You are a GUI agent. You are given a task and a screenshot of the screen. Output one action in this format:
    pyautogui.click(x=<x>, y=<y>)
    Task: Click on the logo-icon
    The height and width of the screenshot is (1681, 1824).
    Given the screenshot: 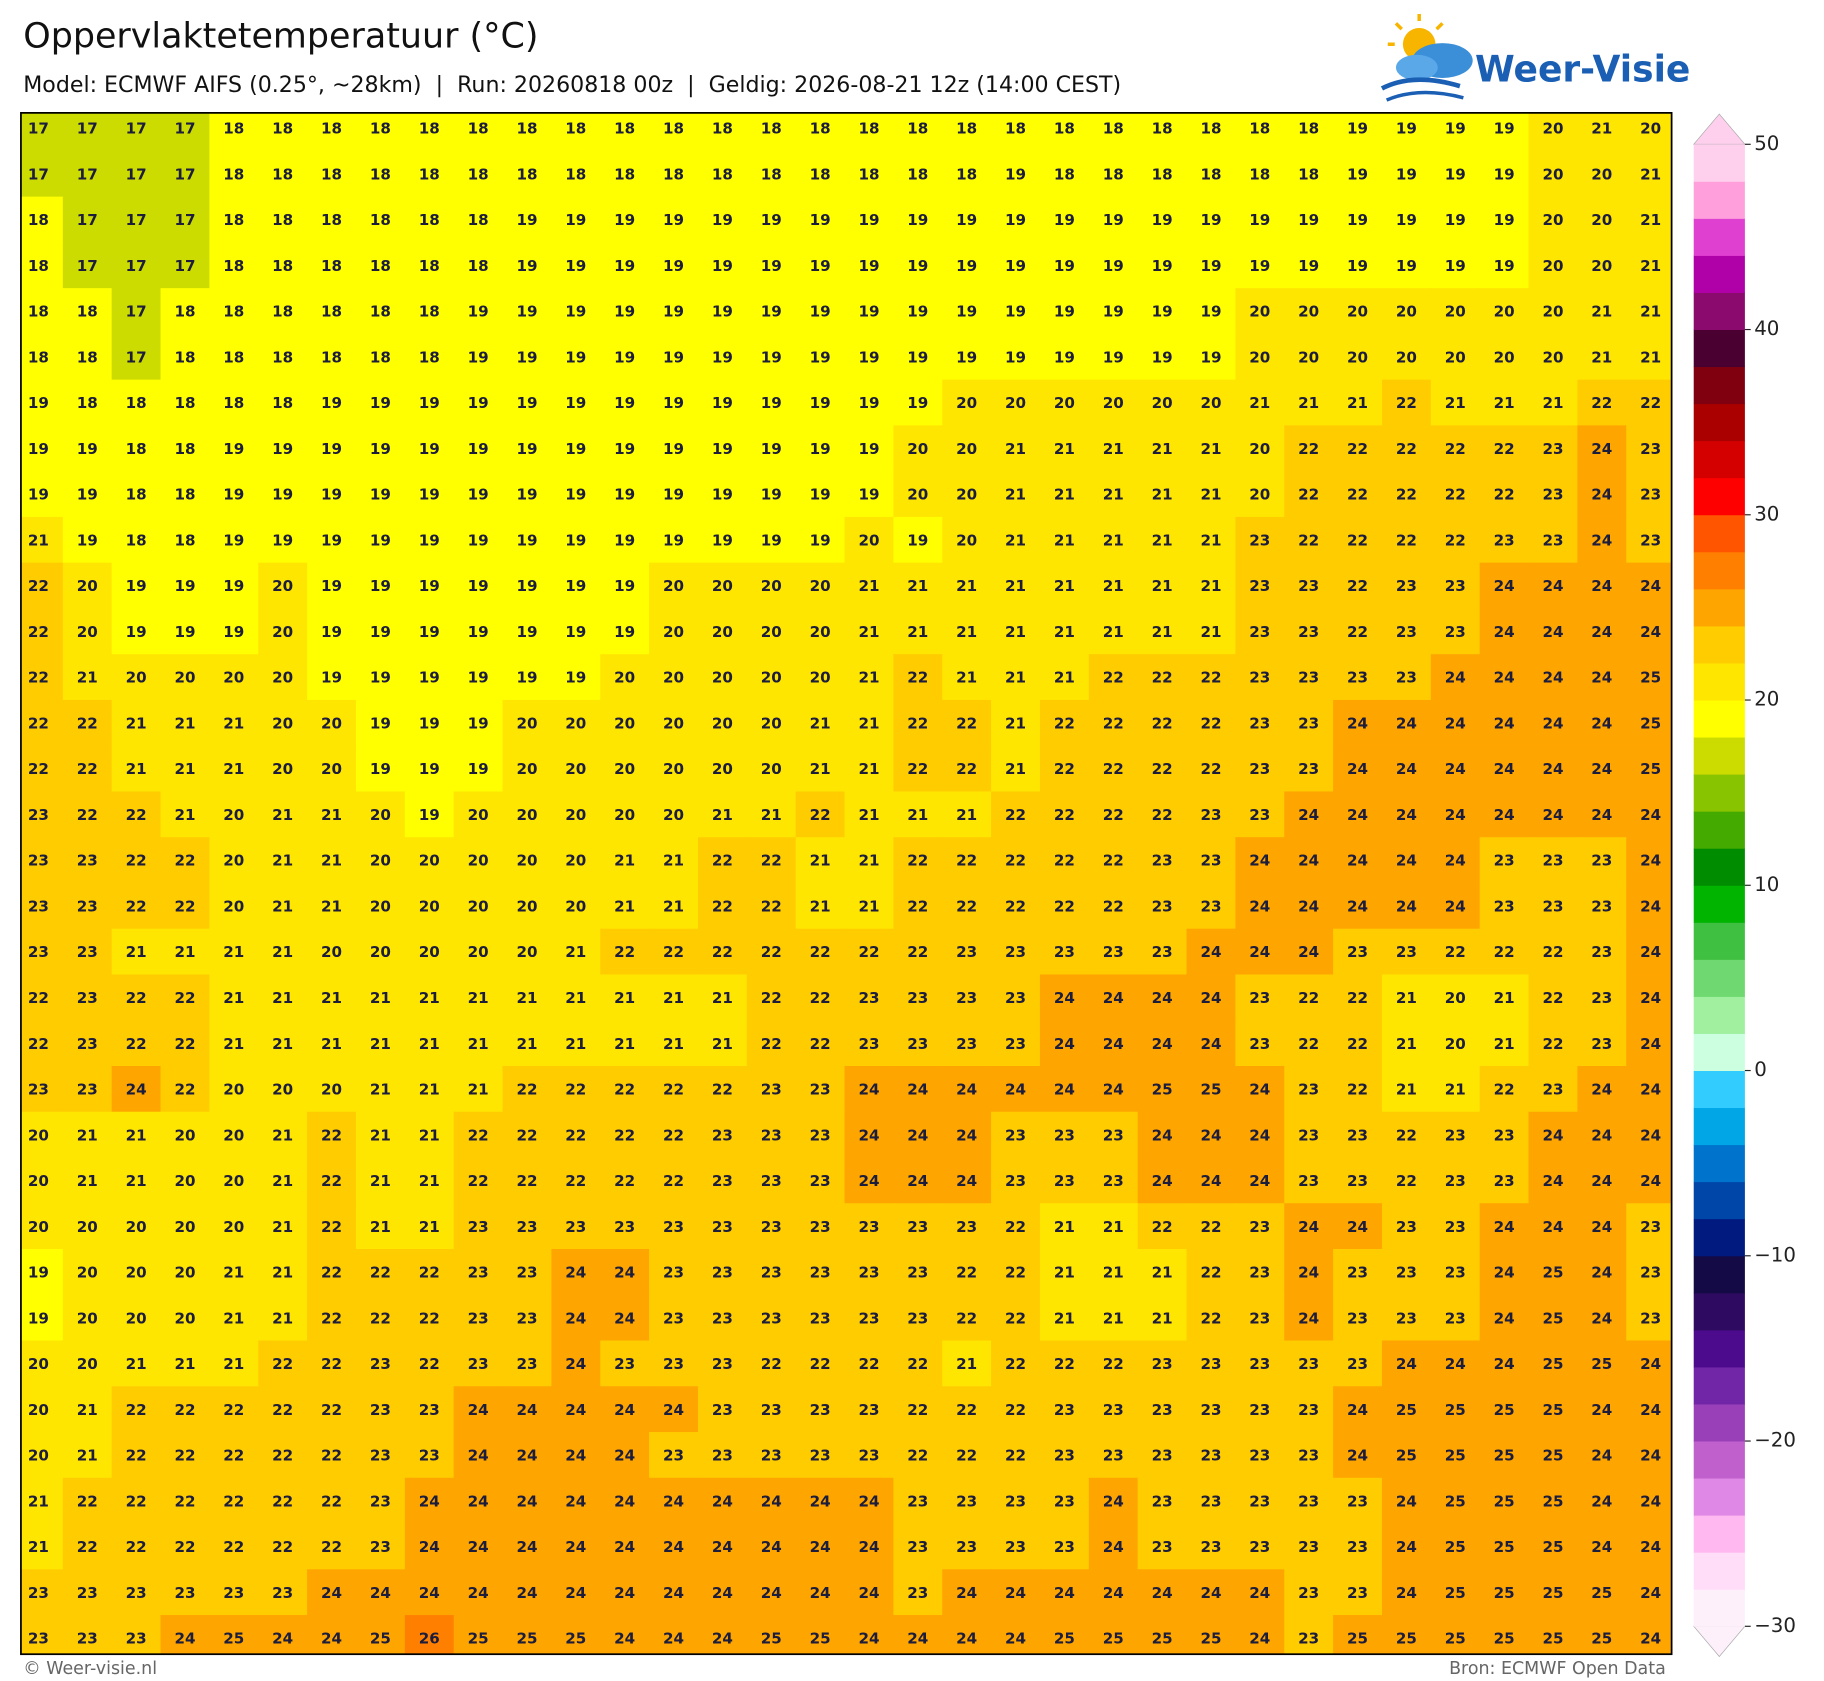 What is the action you would take?
    pyautogui.click(x=1426, y=57)
    